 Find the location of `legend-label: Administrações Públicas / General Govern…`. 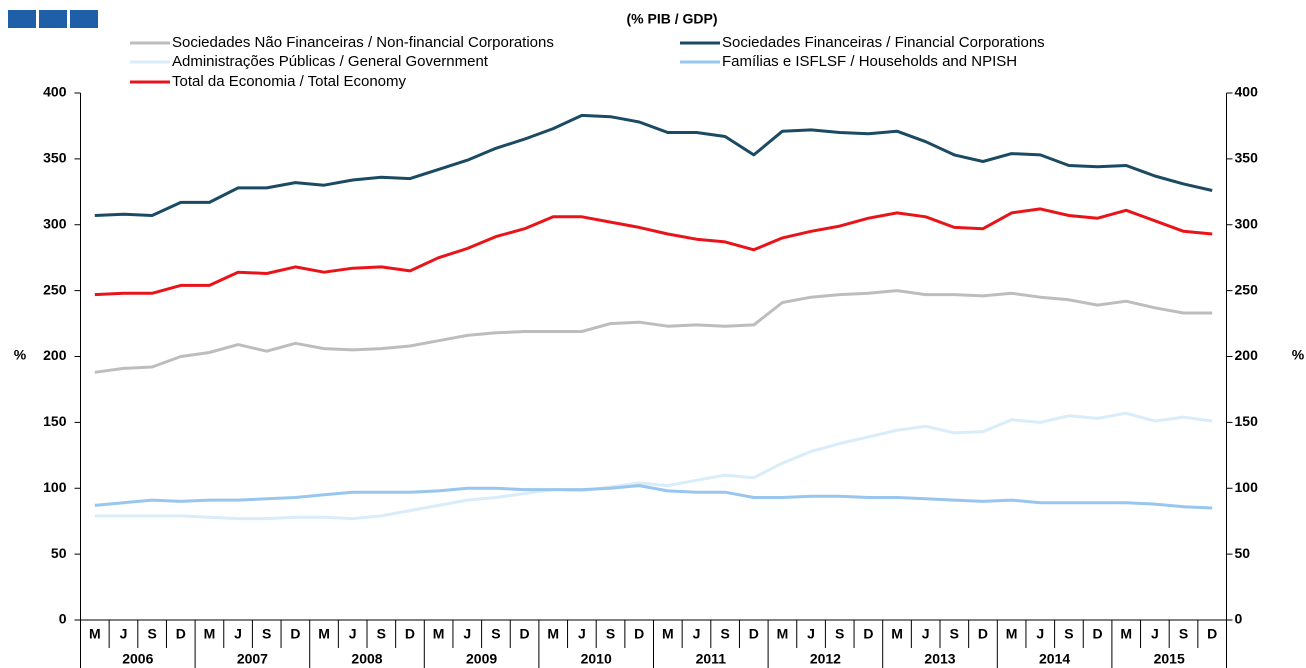

legend-label: Administrações Públicas / General Govern… is located at coordinates (330, 61).